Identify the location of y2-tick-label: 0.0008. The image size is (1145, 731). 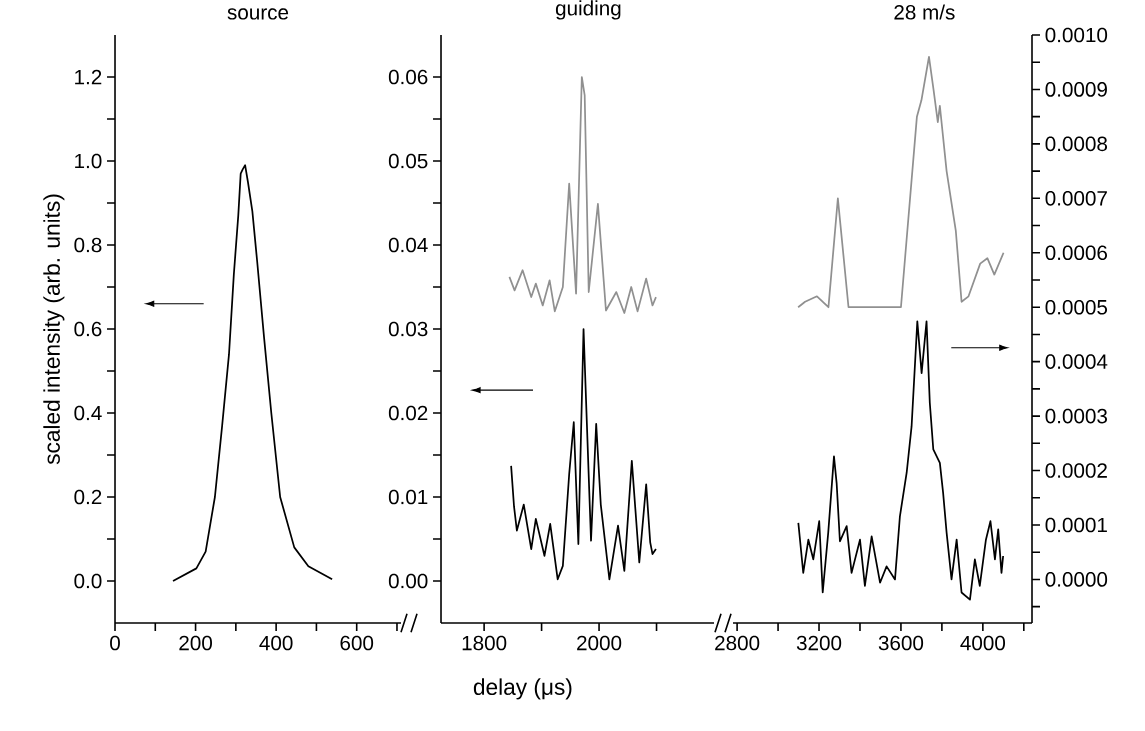
(1076, 144).